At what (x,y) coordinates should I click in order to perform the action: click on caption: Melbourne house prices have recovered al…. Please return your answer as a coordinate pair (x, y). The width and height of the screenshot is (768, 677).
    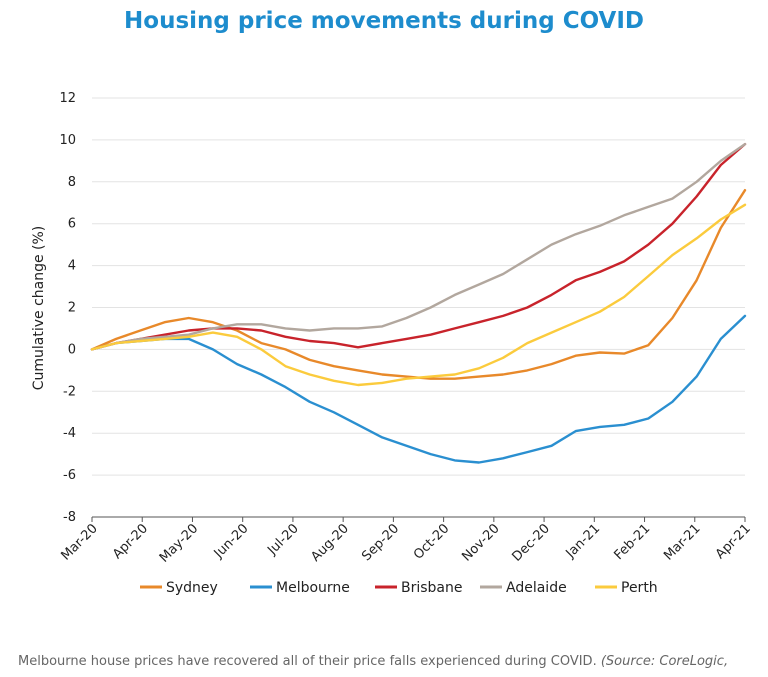
    Looking at the image, I should click on (393, 661).